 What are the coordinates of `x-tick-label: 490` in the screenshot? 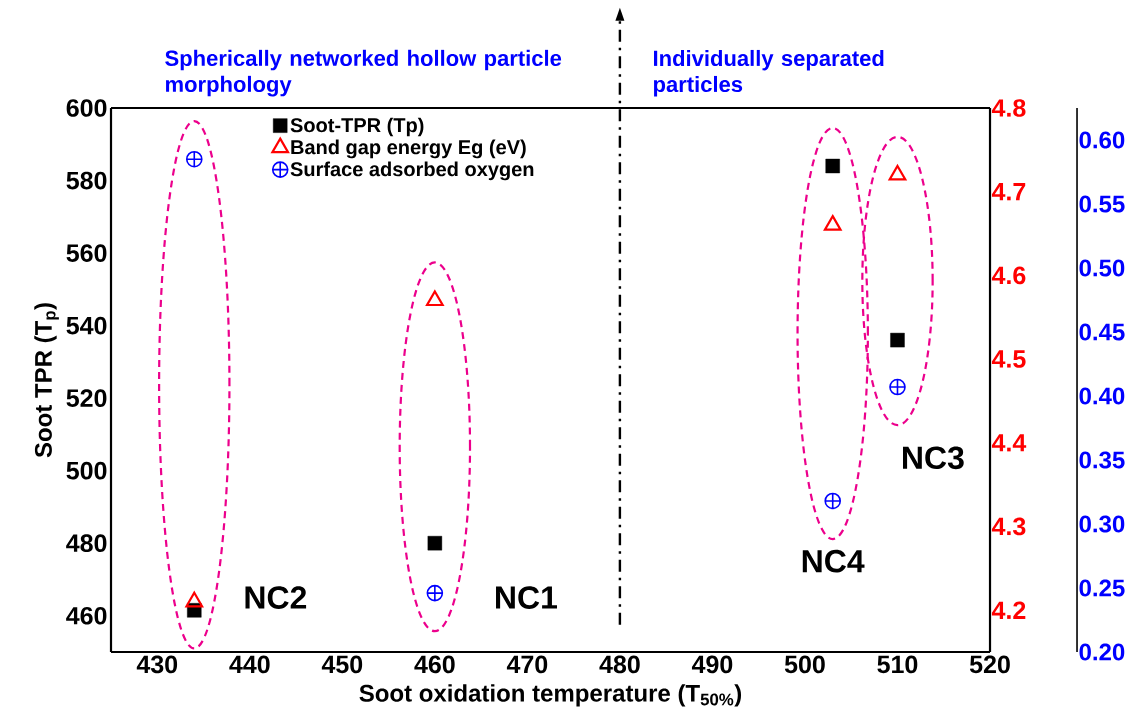 It's located at (712, 664).